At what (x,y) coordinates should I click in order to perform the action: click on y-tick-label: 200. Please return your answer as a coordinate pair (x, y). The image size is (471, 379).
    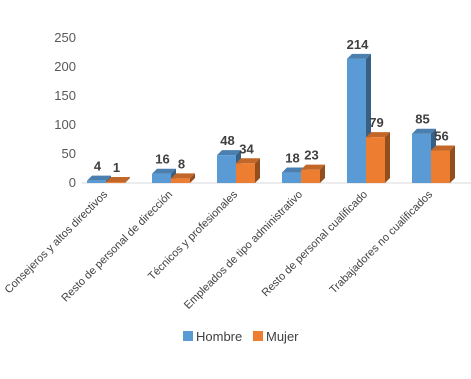
    Looking at the image, I should click on (65, 66).